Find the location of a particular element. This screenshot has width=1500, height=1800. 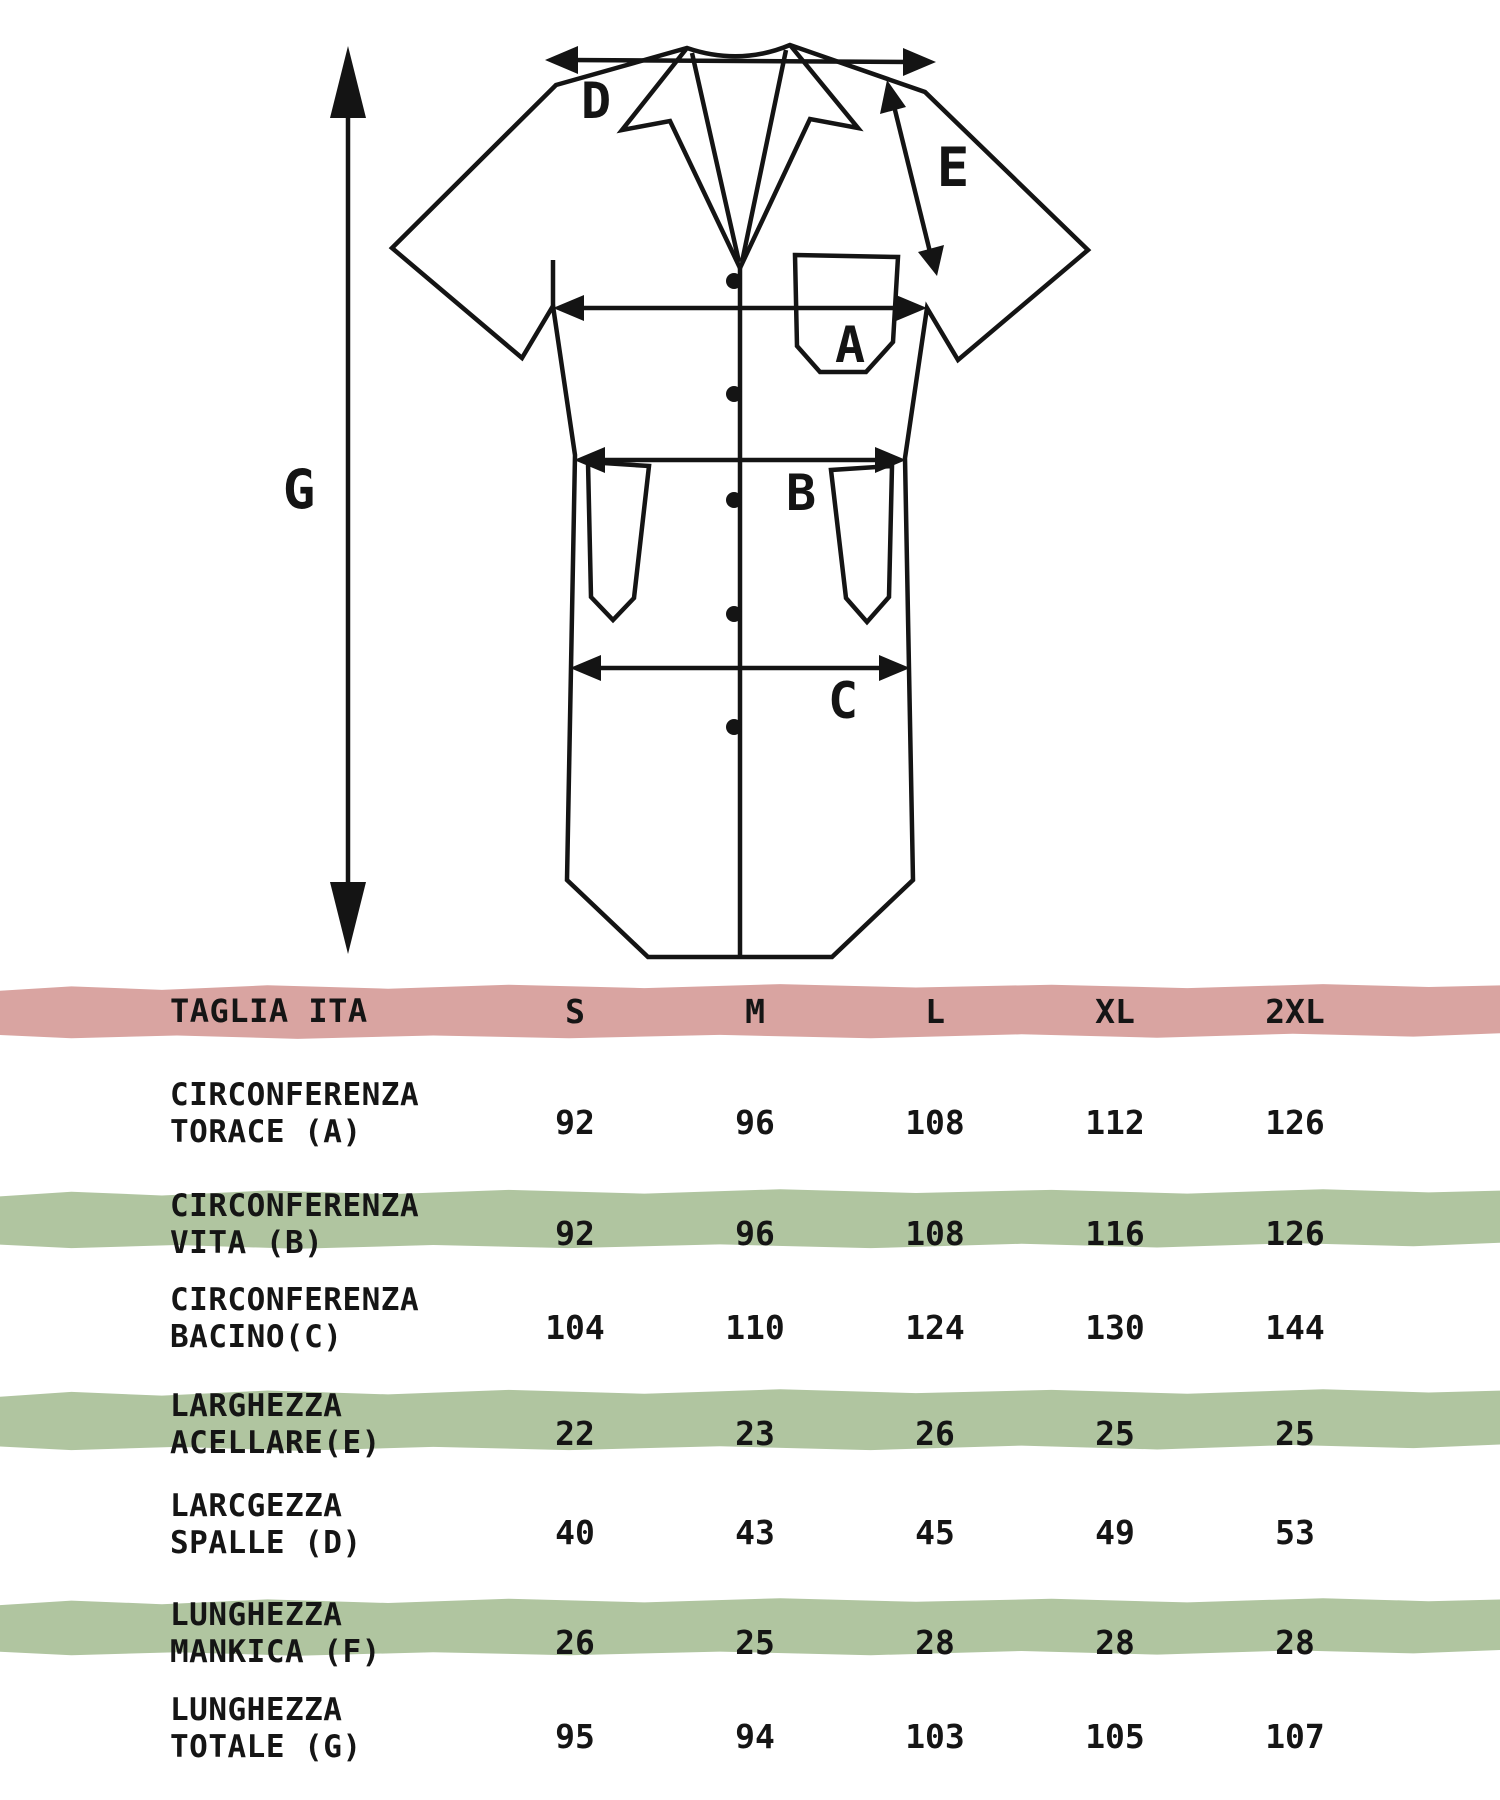

cell-value: 144 is located at coordinates (1295, 1327).